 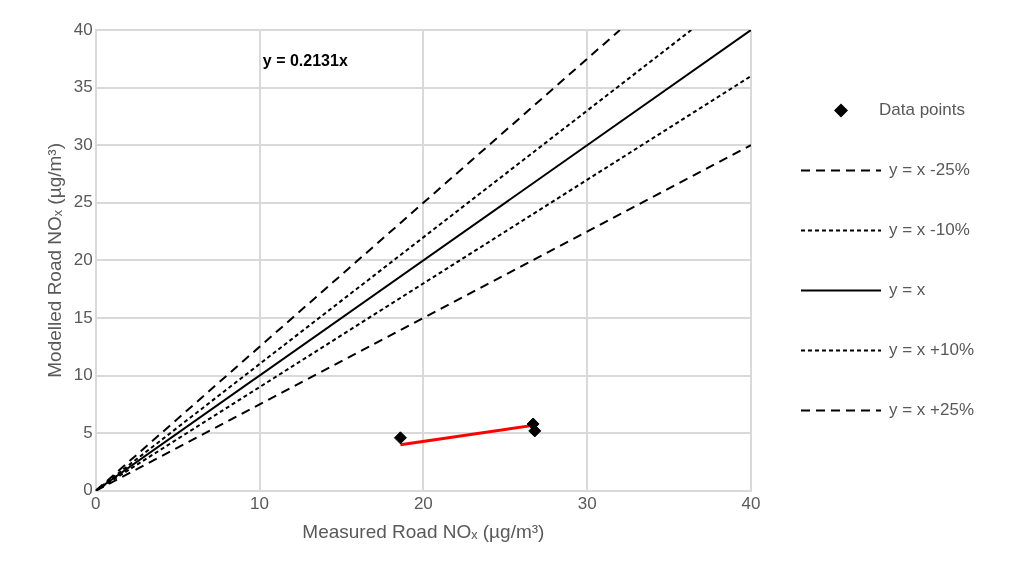 What do you see at coordinates (932, 350) in the screenshot?
I see `legend-label: y = x +10%` at bounding box center [932, 350].